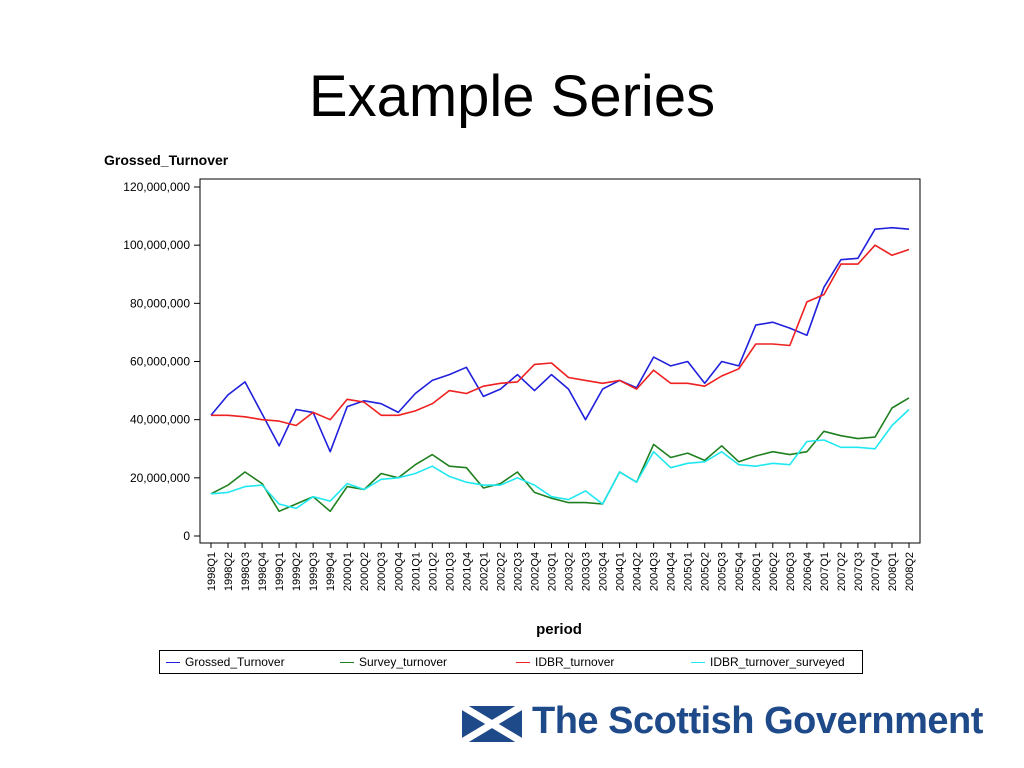  Describe the element at coordinates (740, 571) in the screenshot. I see `x-tick-label: 2005Q4` at that location.